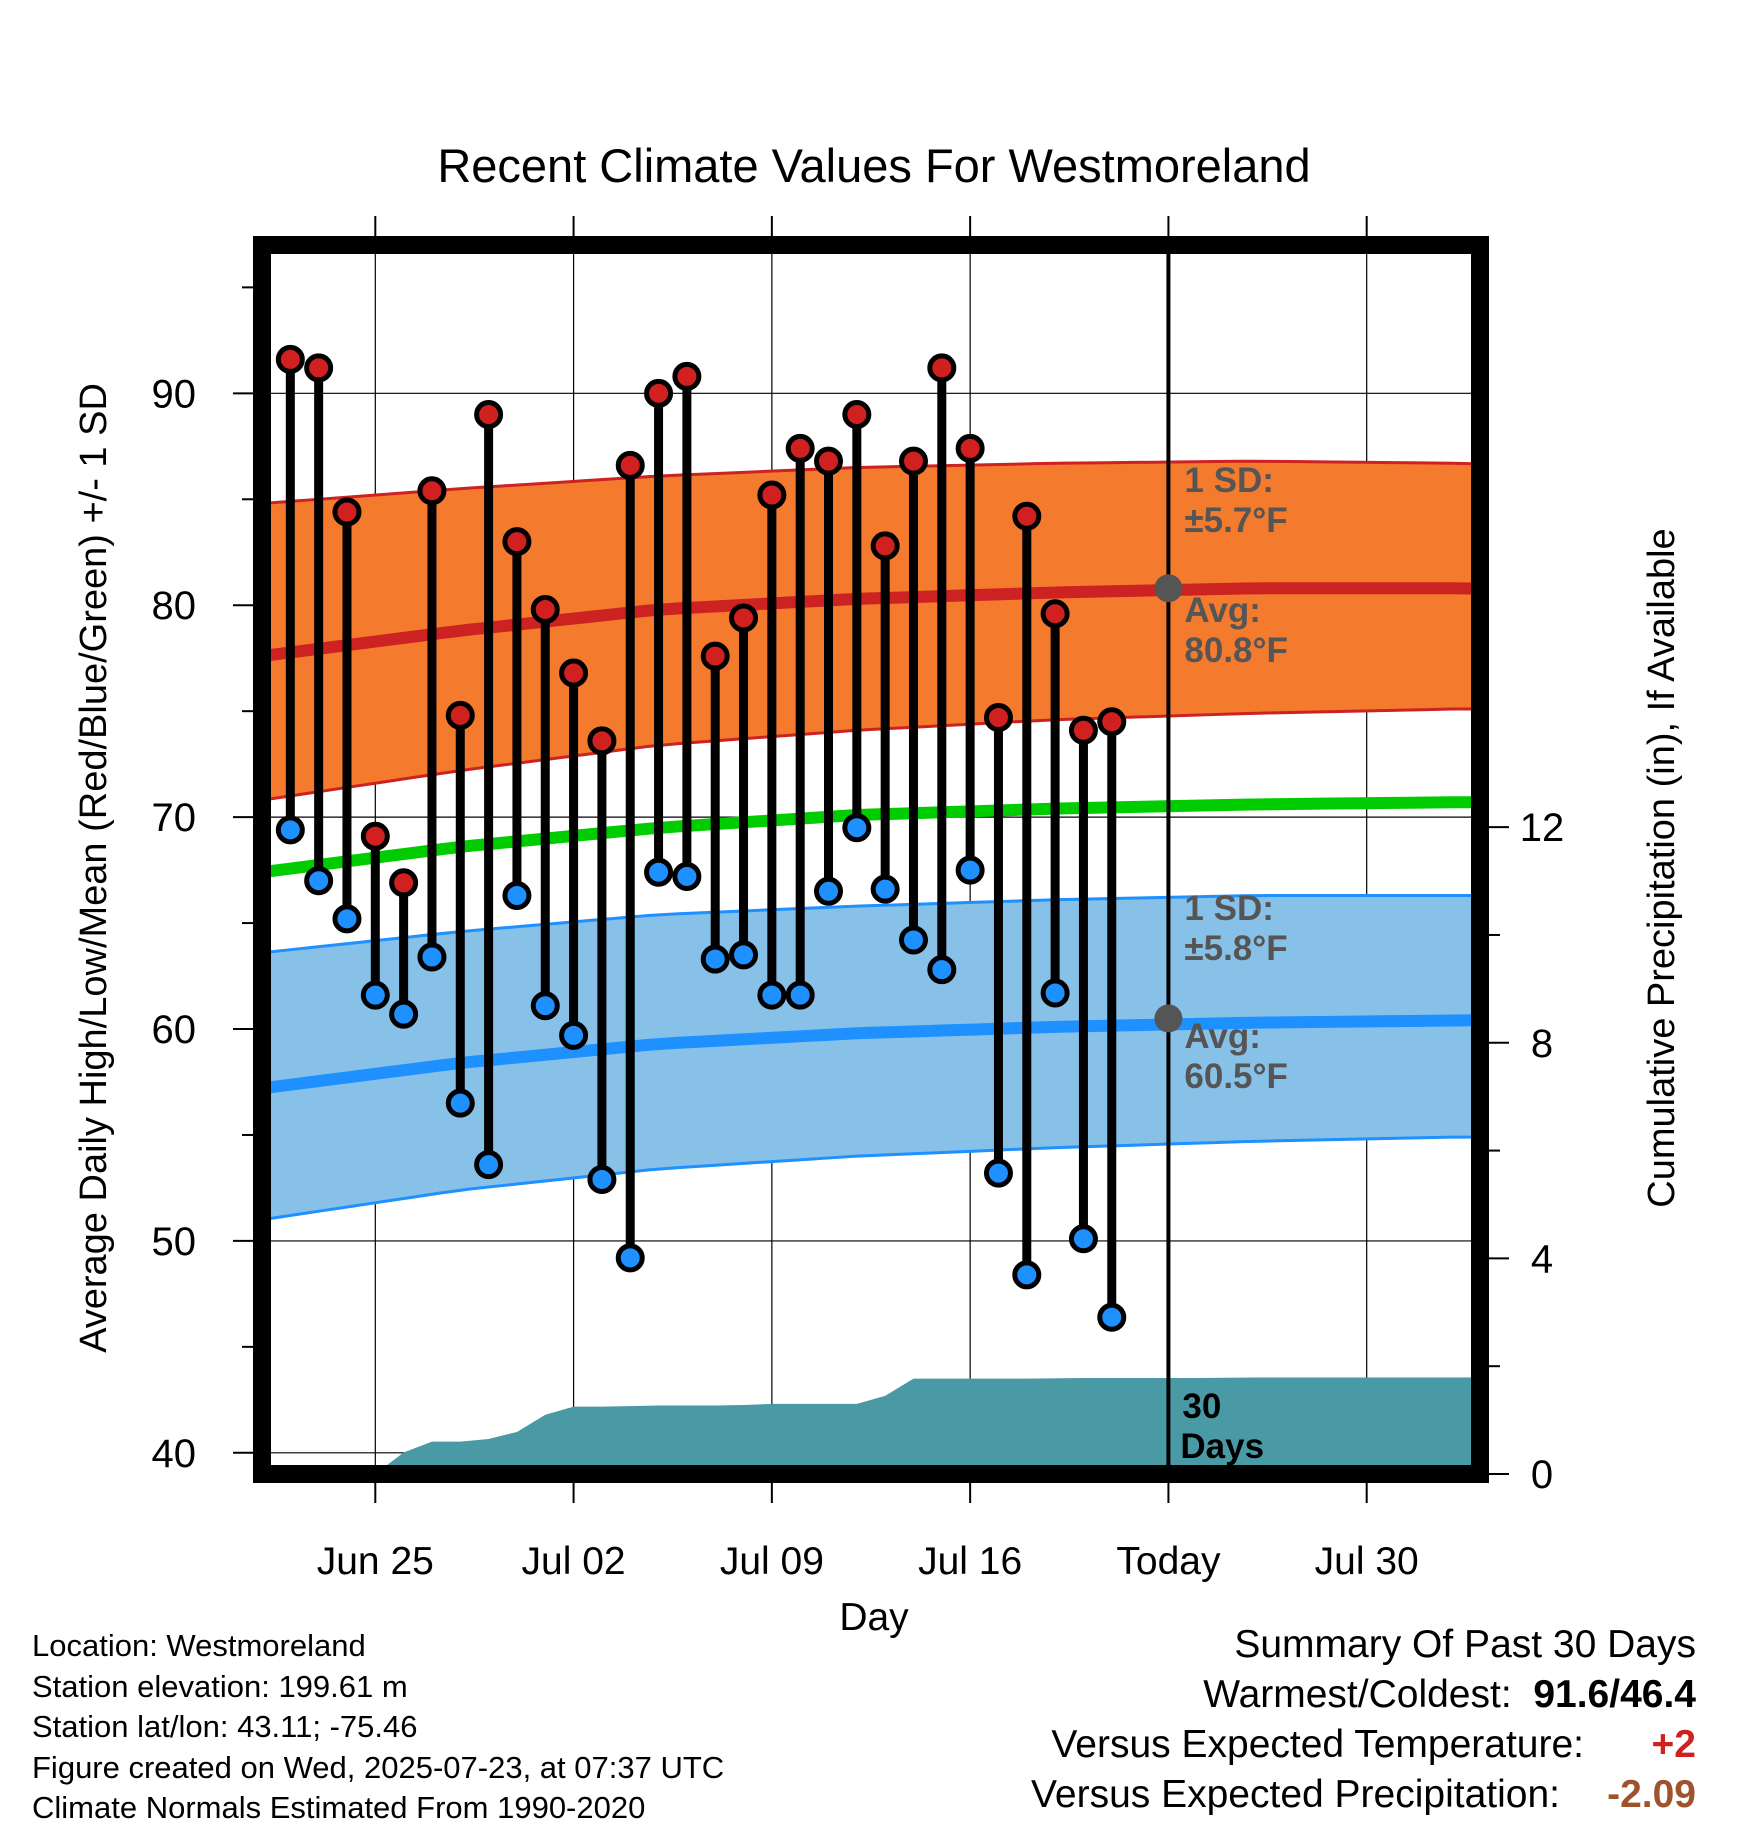 This screenshot has height=1829, width=1748. What do you see at coordinates (574, 1561) in the screenshot?
I see `x-tick-label: Jul 02` at bounding box center [574, 1561].